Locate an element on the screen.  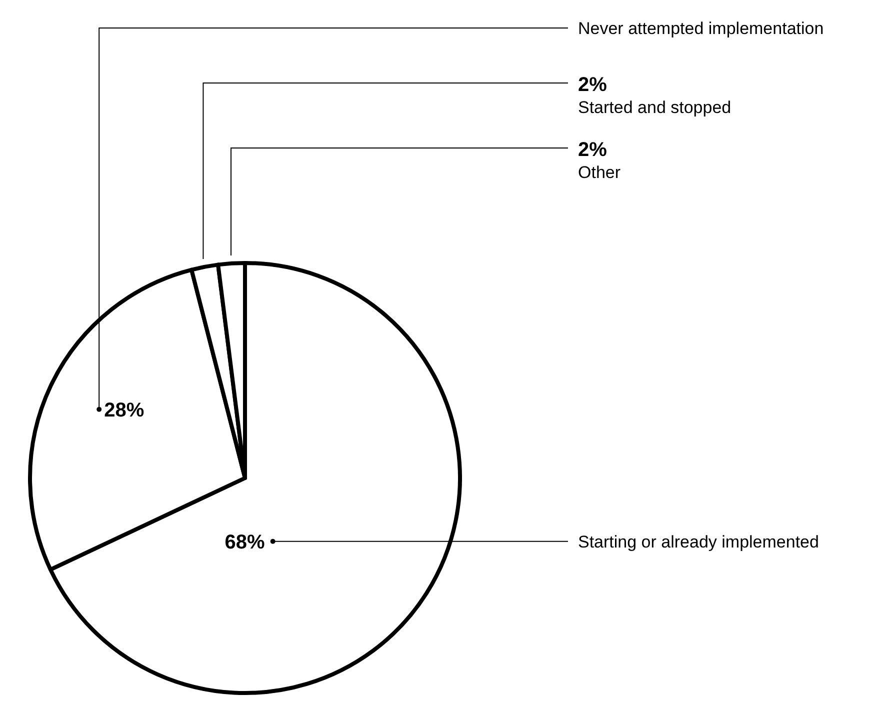
data-label: 28% is located at coordinates (124, 410).